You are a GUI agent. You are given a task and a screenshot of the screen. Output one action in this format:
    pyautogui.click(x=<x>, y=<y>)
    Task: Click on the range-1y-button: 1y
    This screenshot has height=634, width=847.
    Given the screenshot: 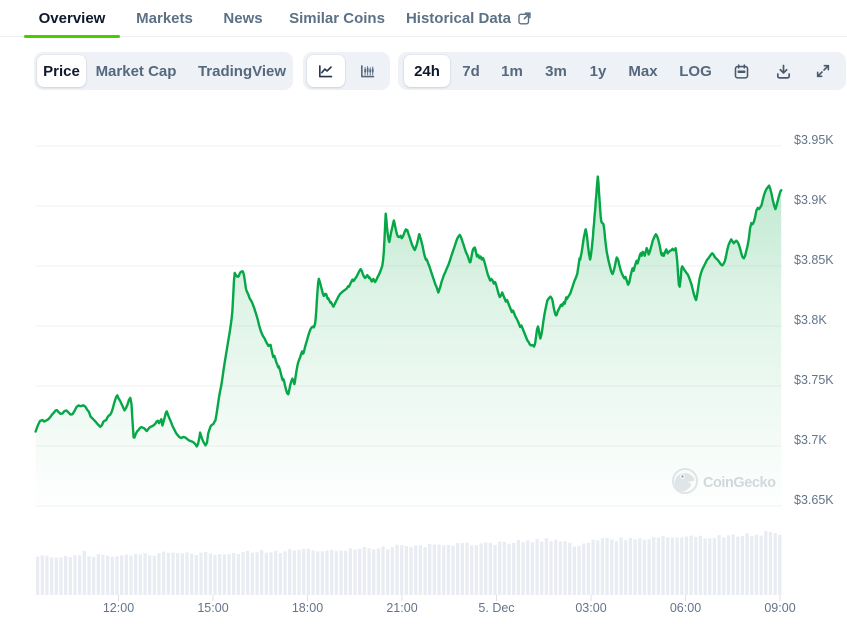 What is the action you would take?
    pyautogui.click(x=598, y=71)
    